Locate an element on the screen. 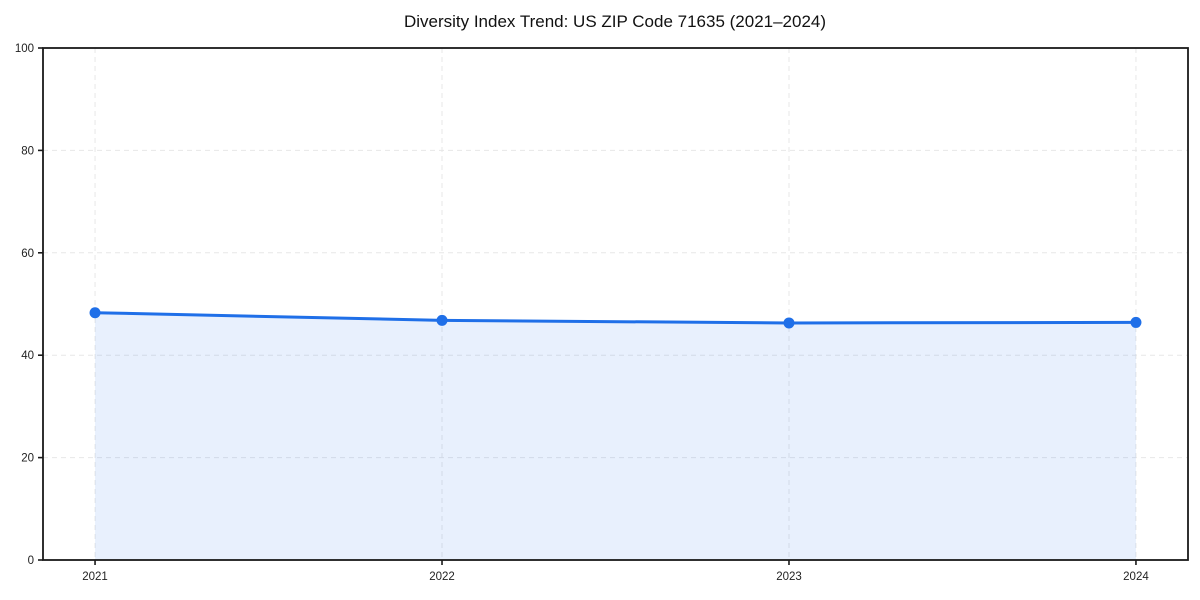 The image size is (1200, 600). x-tick-label: 2024 is located at coordinates (1136, 577).